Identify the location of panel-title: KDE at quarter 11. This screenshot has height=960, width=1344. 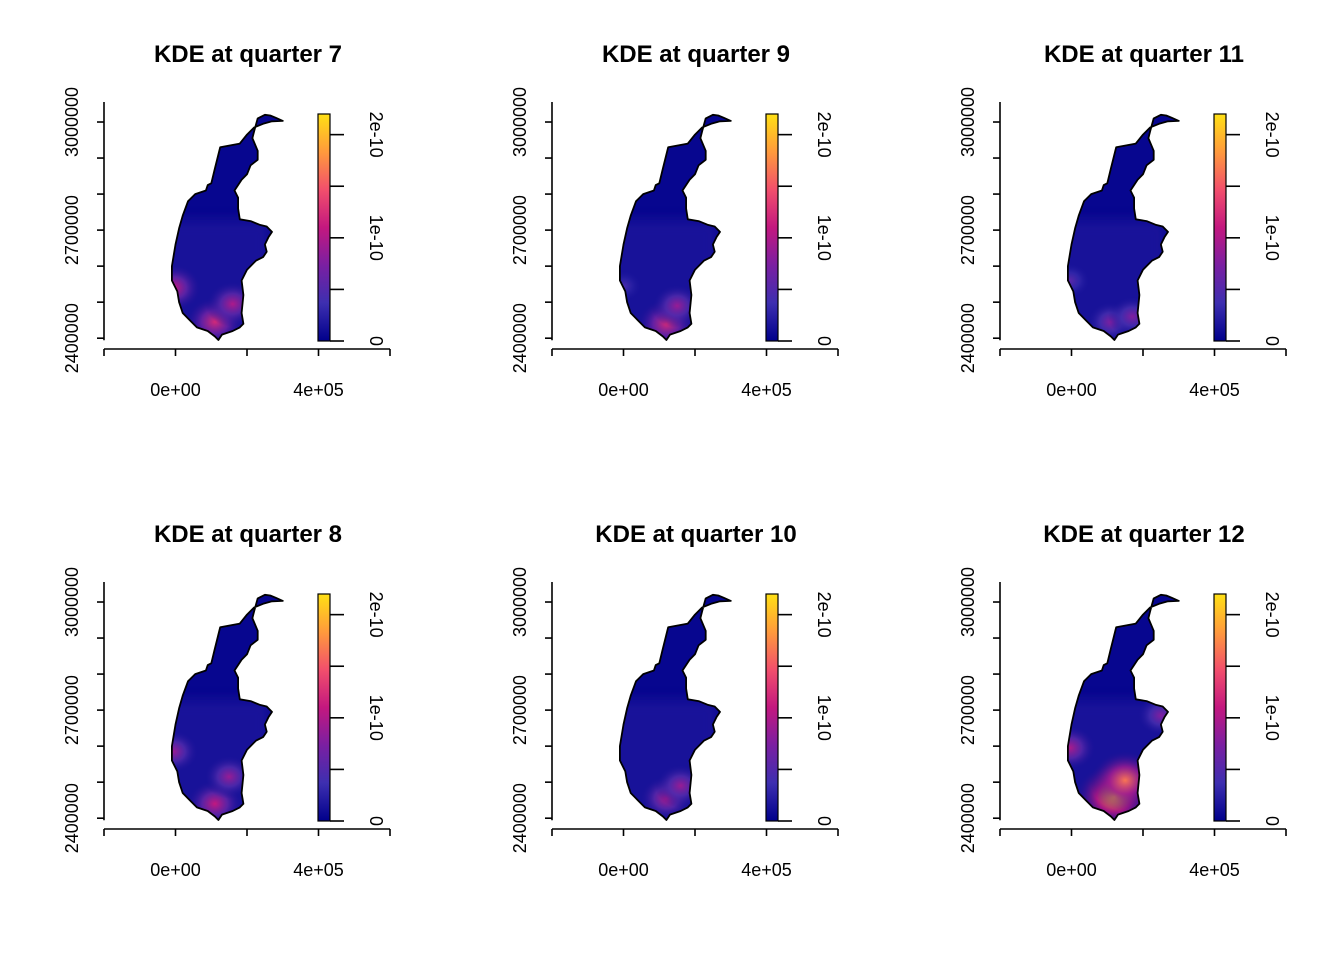
(1144, 54).